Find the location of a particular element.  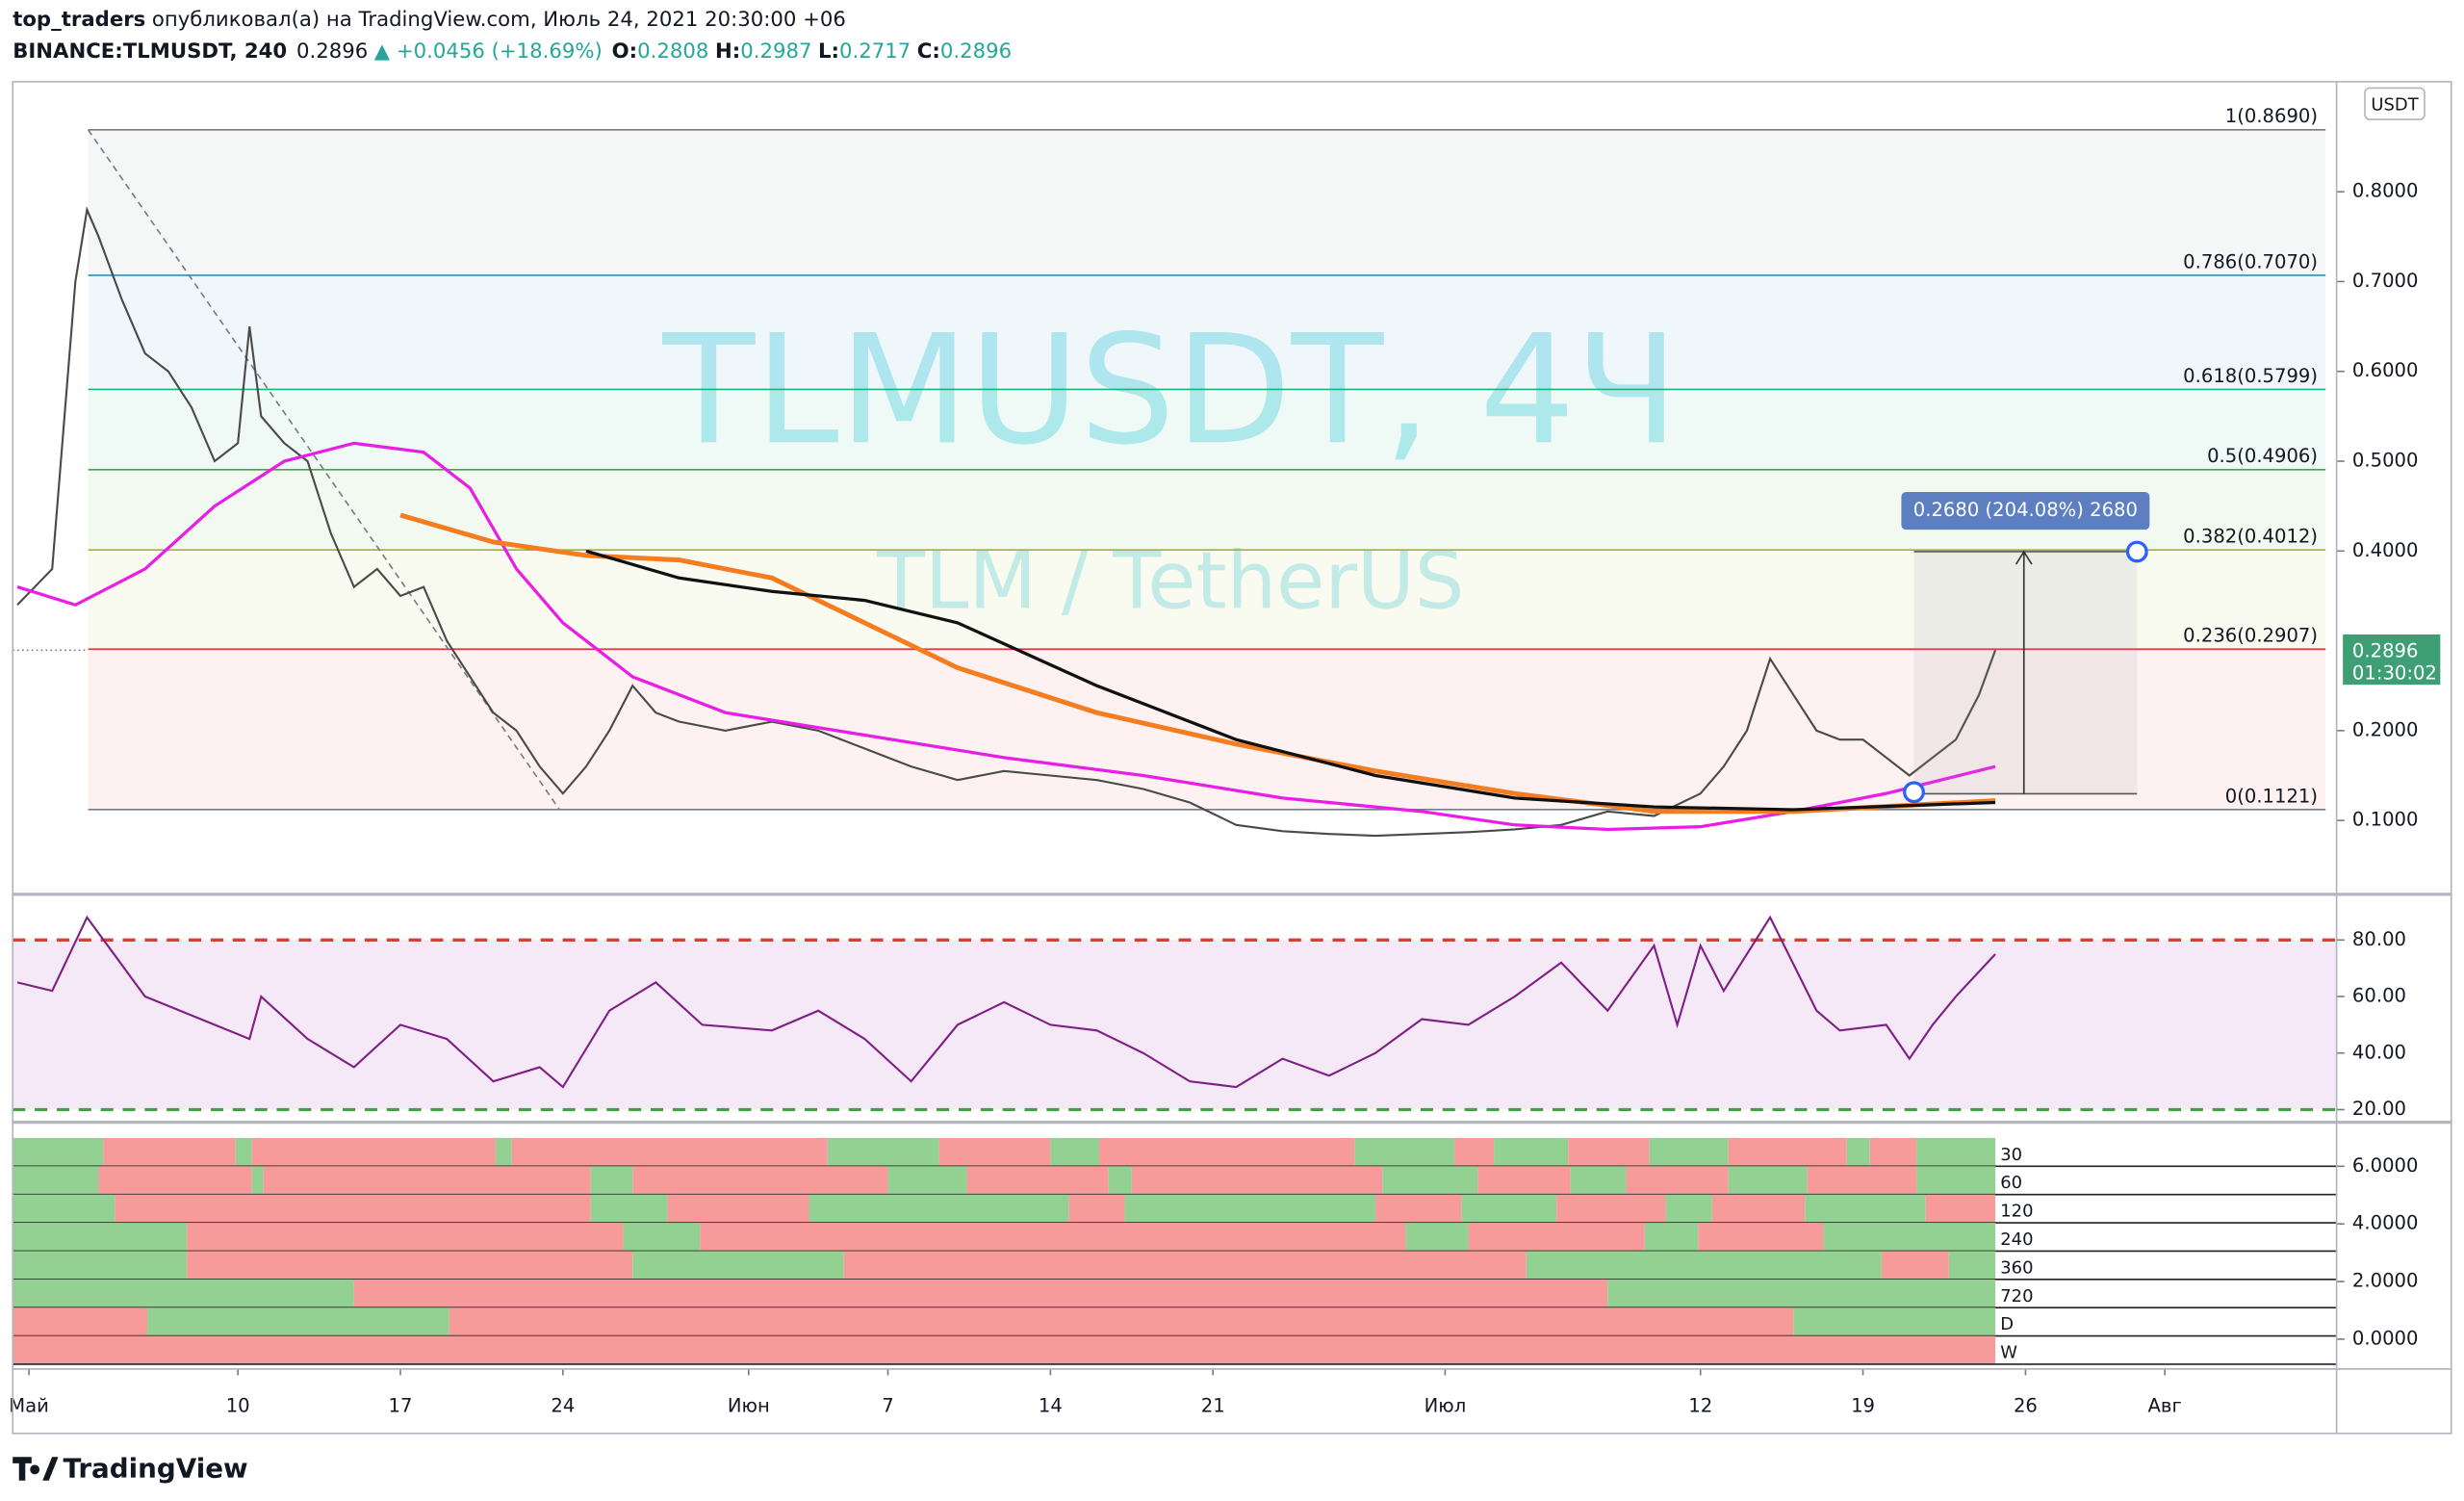

last-price-tag is located at coordinates (2392, 660).